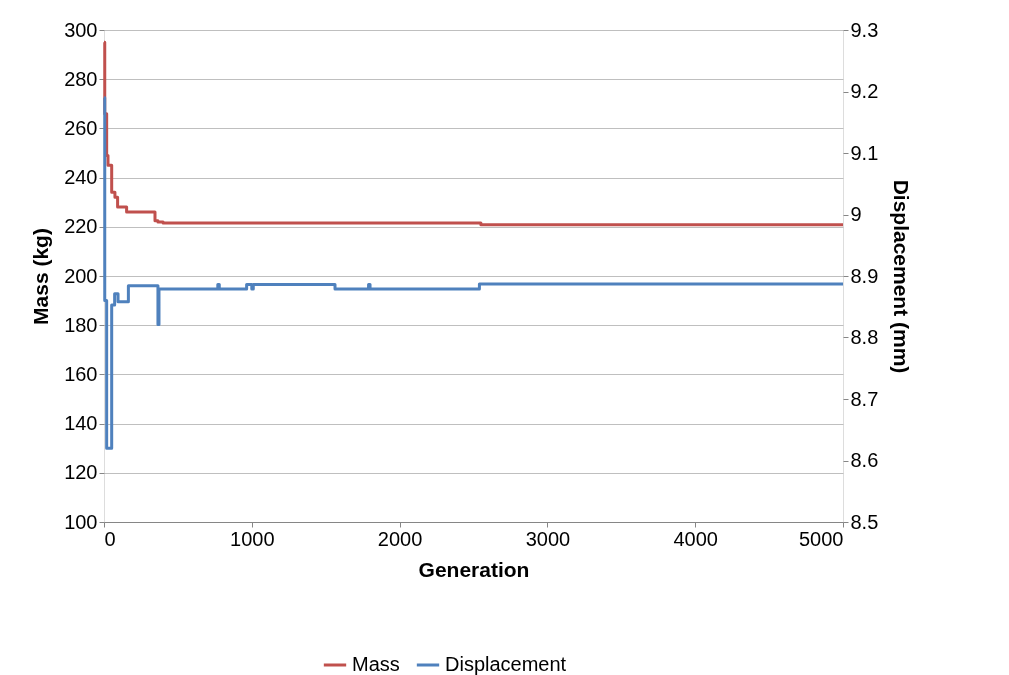 The image size is (1009, 675). Describe the element at coordinates (856, 214) in the screenshot. I see `y2-tick-label: 9` at that location.